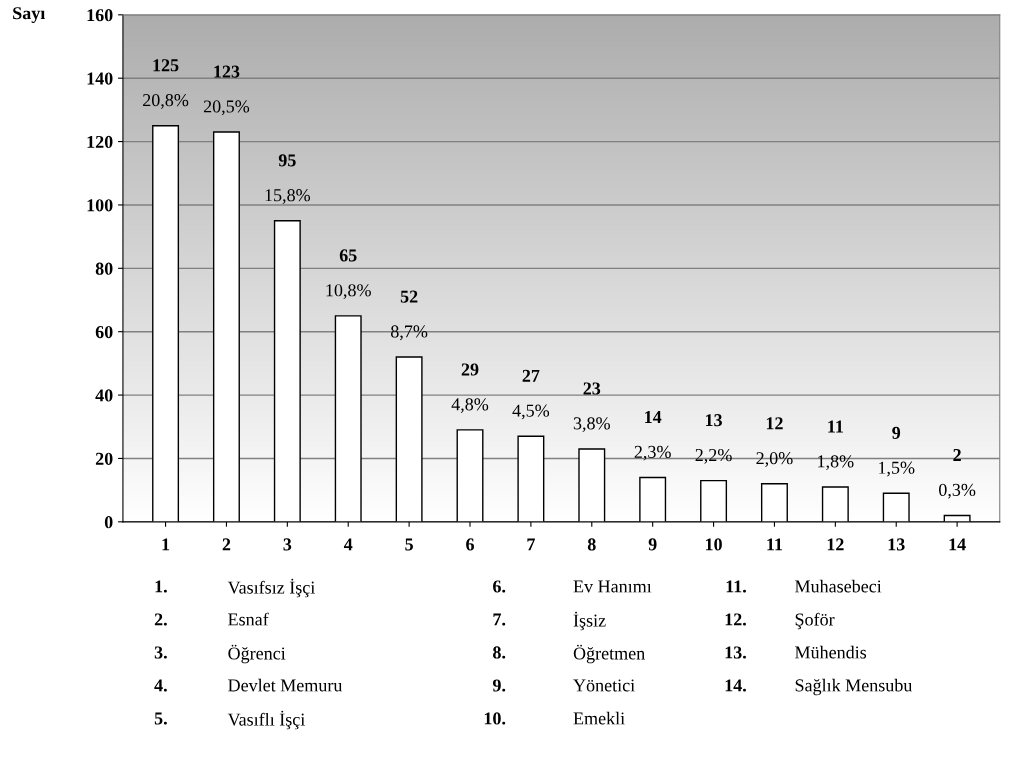 Image resolution: width=1016 pixels, height=780 pixels. Describe the element at coordinates (235, 588) in the screenshot. I see `text: 1. Vasıfsız İşçi` at that location.